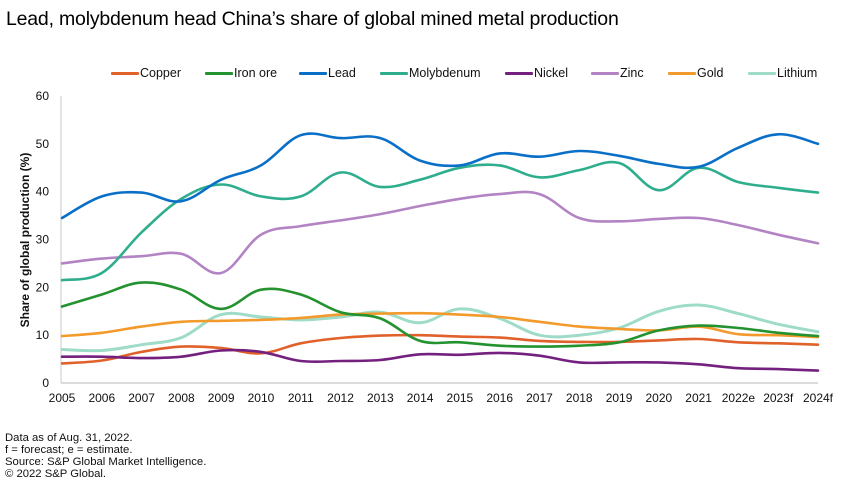 The height and width of the screenshot is (494, 850). What do you see at coordinates (181, 398) in the screenshot?
I see `x-tick-label: 2008` at bounding box center [181, 398].